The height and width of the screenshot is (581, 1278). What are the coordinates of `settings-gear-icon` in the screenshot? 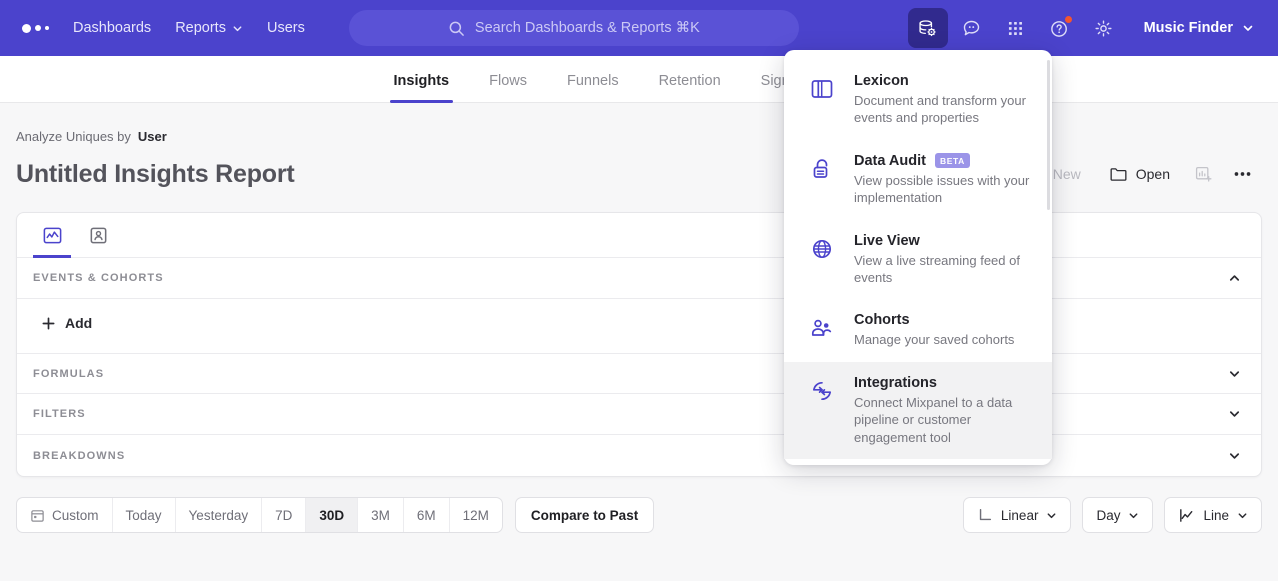 It's located at (1103, 28).